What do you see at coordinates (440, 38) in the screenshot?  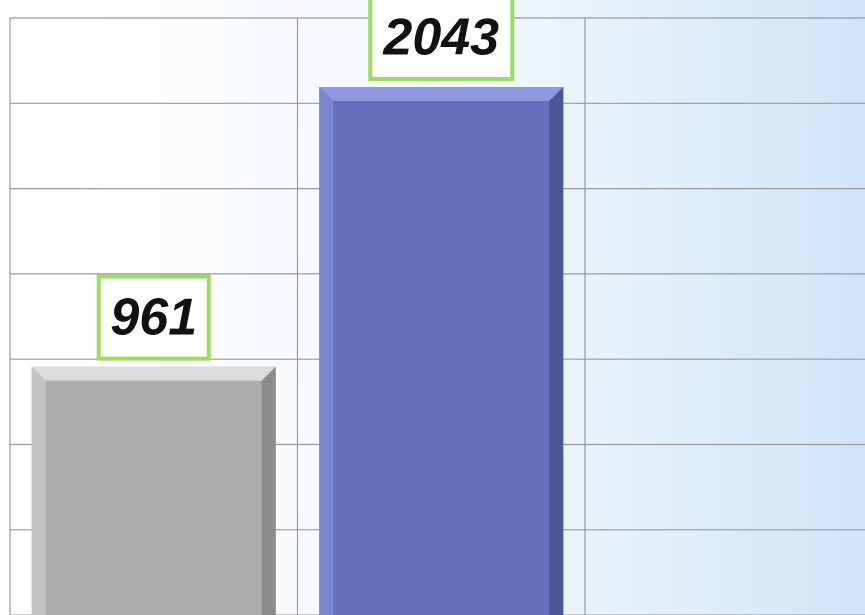 I see `value-label: 2043` at bounding box center [440, 38].